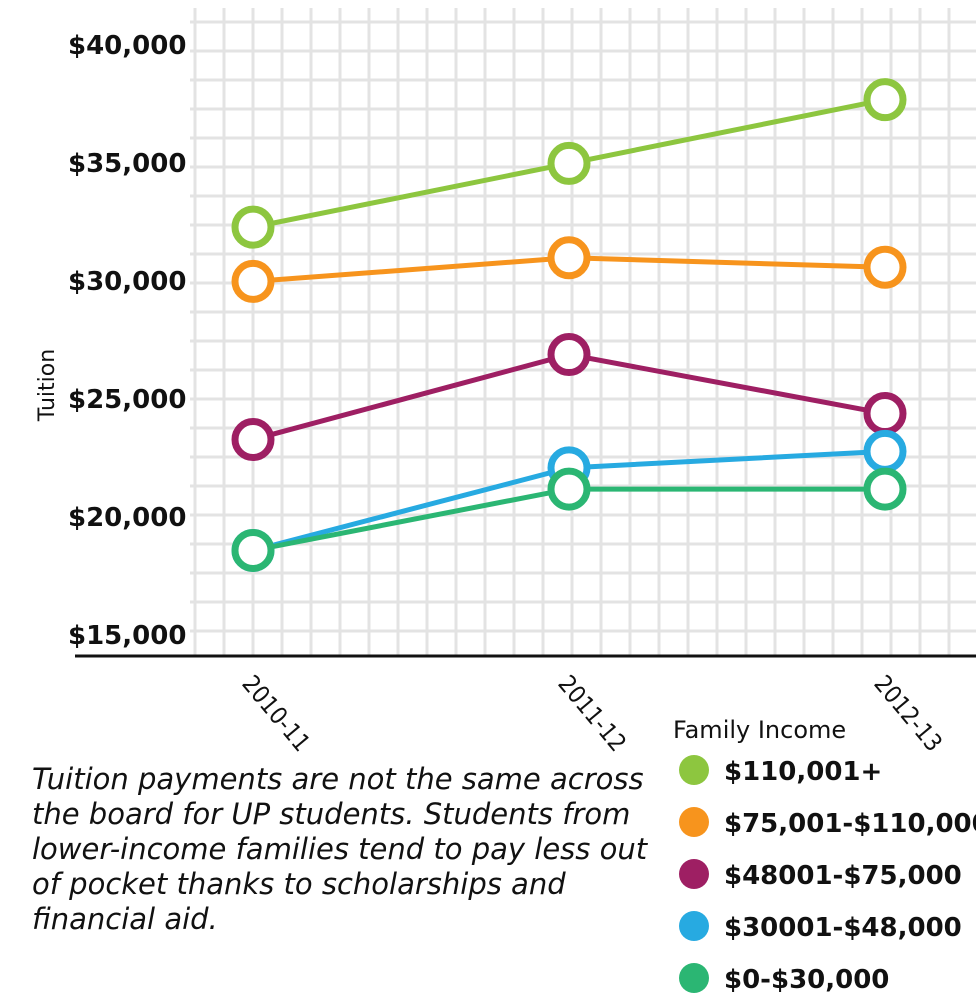  Describe the element at coordinates (759, 730) in the screenshot. I see `legend-title: Family Income` at that location.